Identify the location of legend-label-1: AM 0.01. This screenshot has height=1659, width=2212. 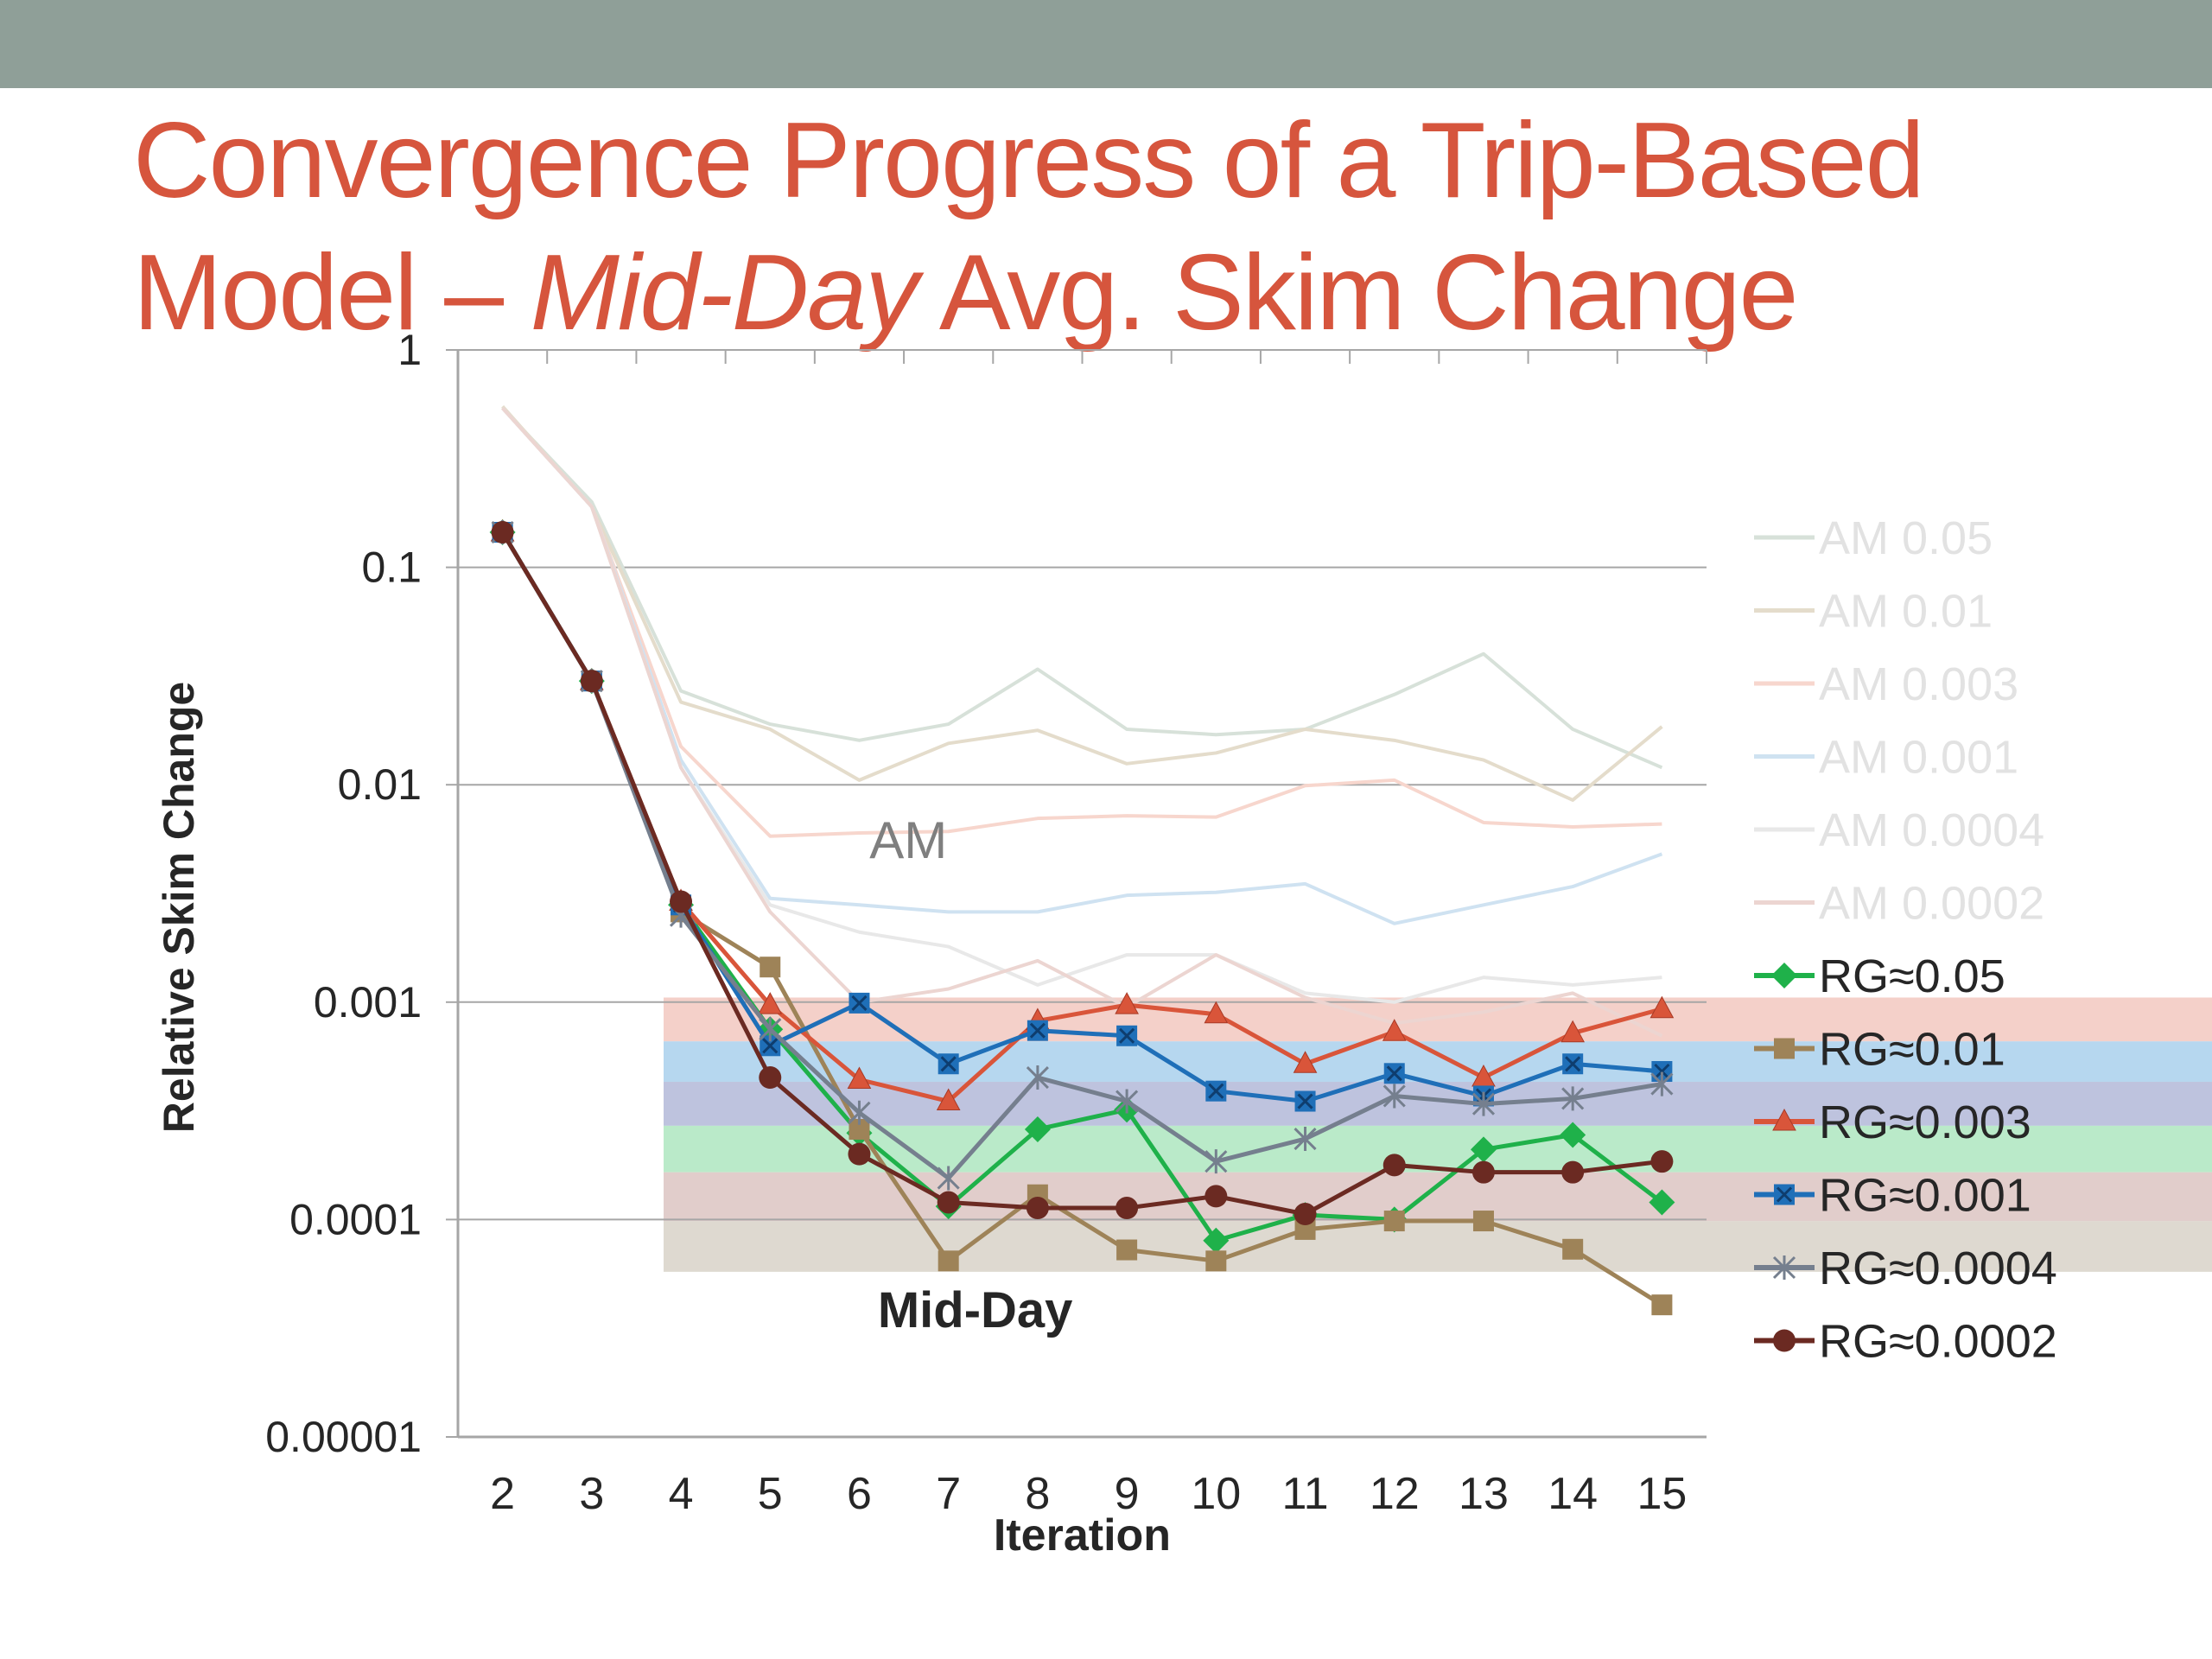
(1906, 612).